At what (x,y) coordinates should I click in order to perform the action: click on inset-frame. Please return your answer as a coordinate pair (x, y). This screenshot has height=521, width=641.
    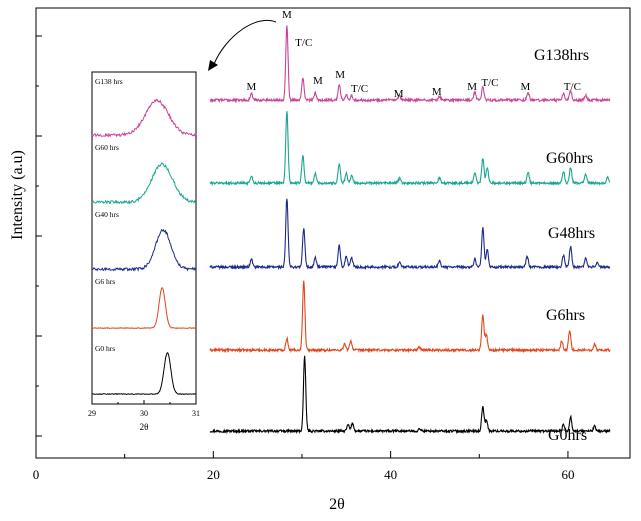
    Looking at the image, I should click on (144, 238).